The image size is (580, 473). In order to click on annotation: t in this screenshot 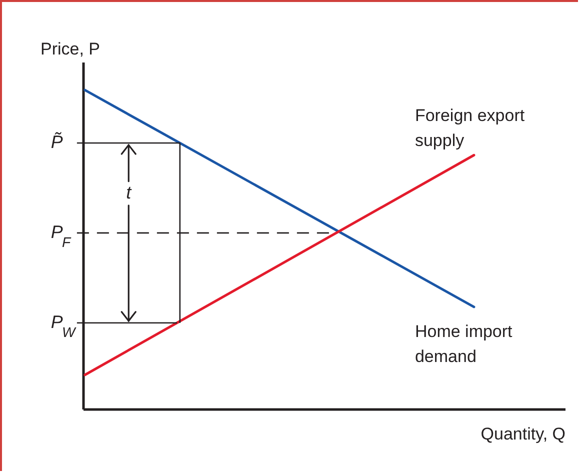, I will do `click(129, 192)`.